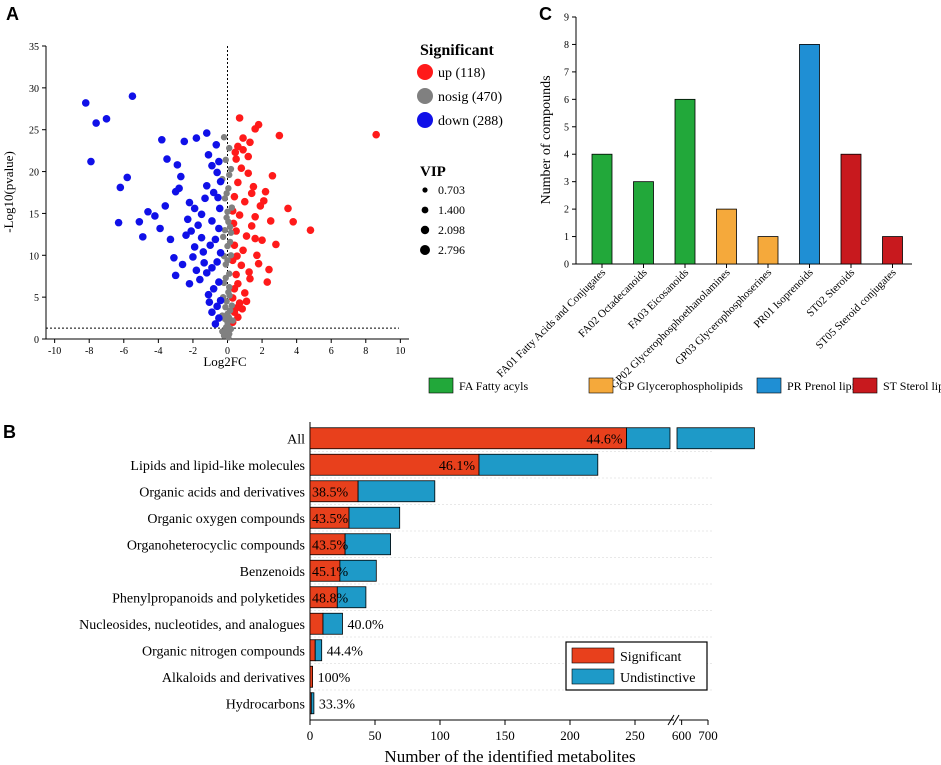 The height and width of the screenshot is (765, 941). Describe the element at coordinates (34, 214) in the screenshot. I see `volcano-y-tick-label: 15` at that location.